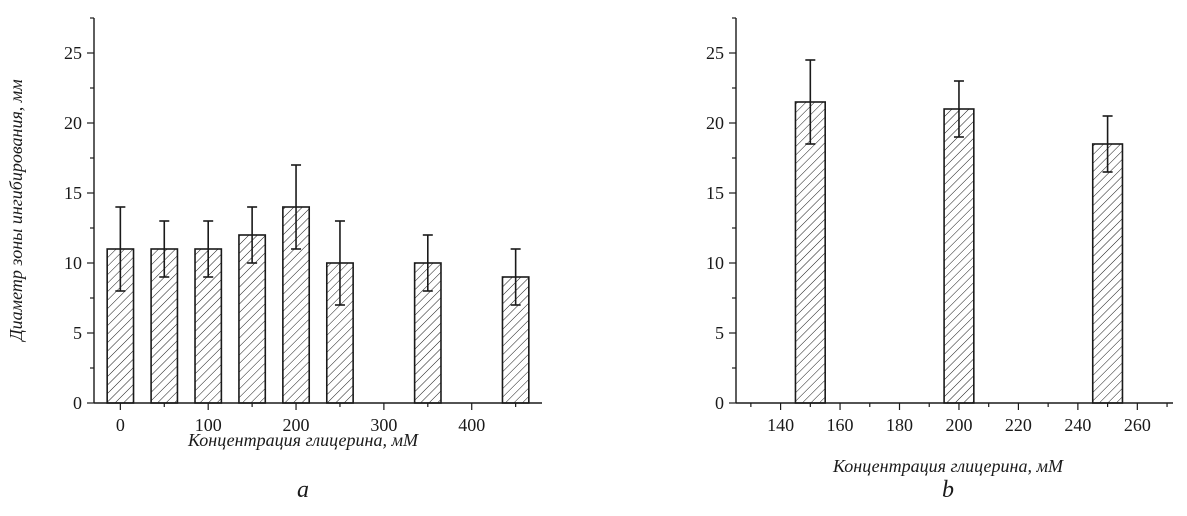 This screenshot has width=1187, height=516. I want to click on y-tick-labels-b: 0 5 10 15 20 25, so click(715, 228).